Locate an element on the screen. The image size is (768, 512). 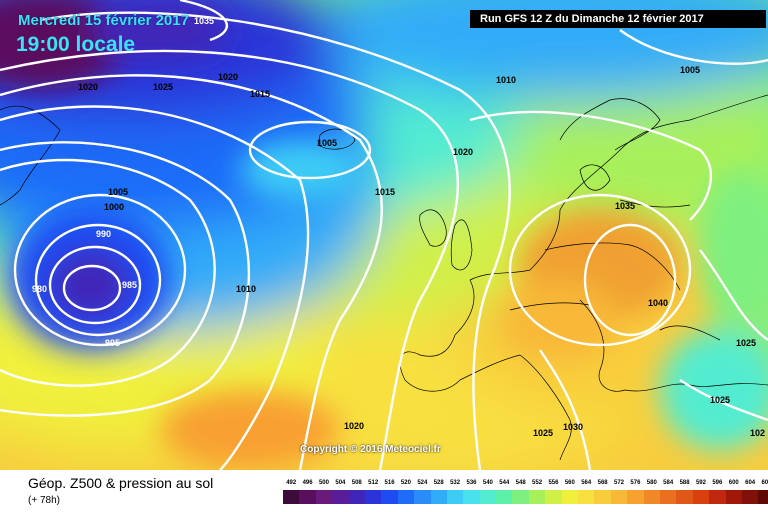
scale-level-label: 560 is located at coordinates (569, 483).